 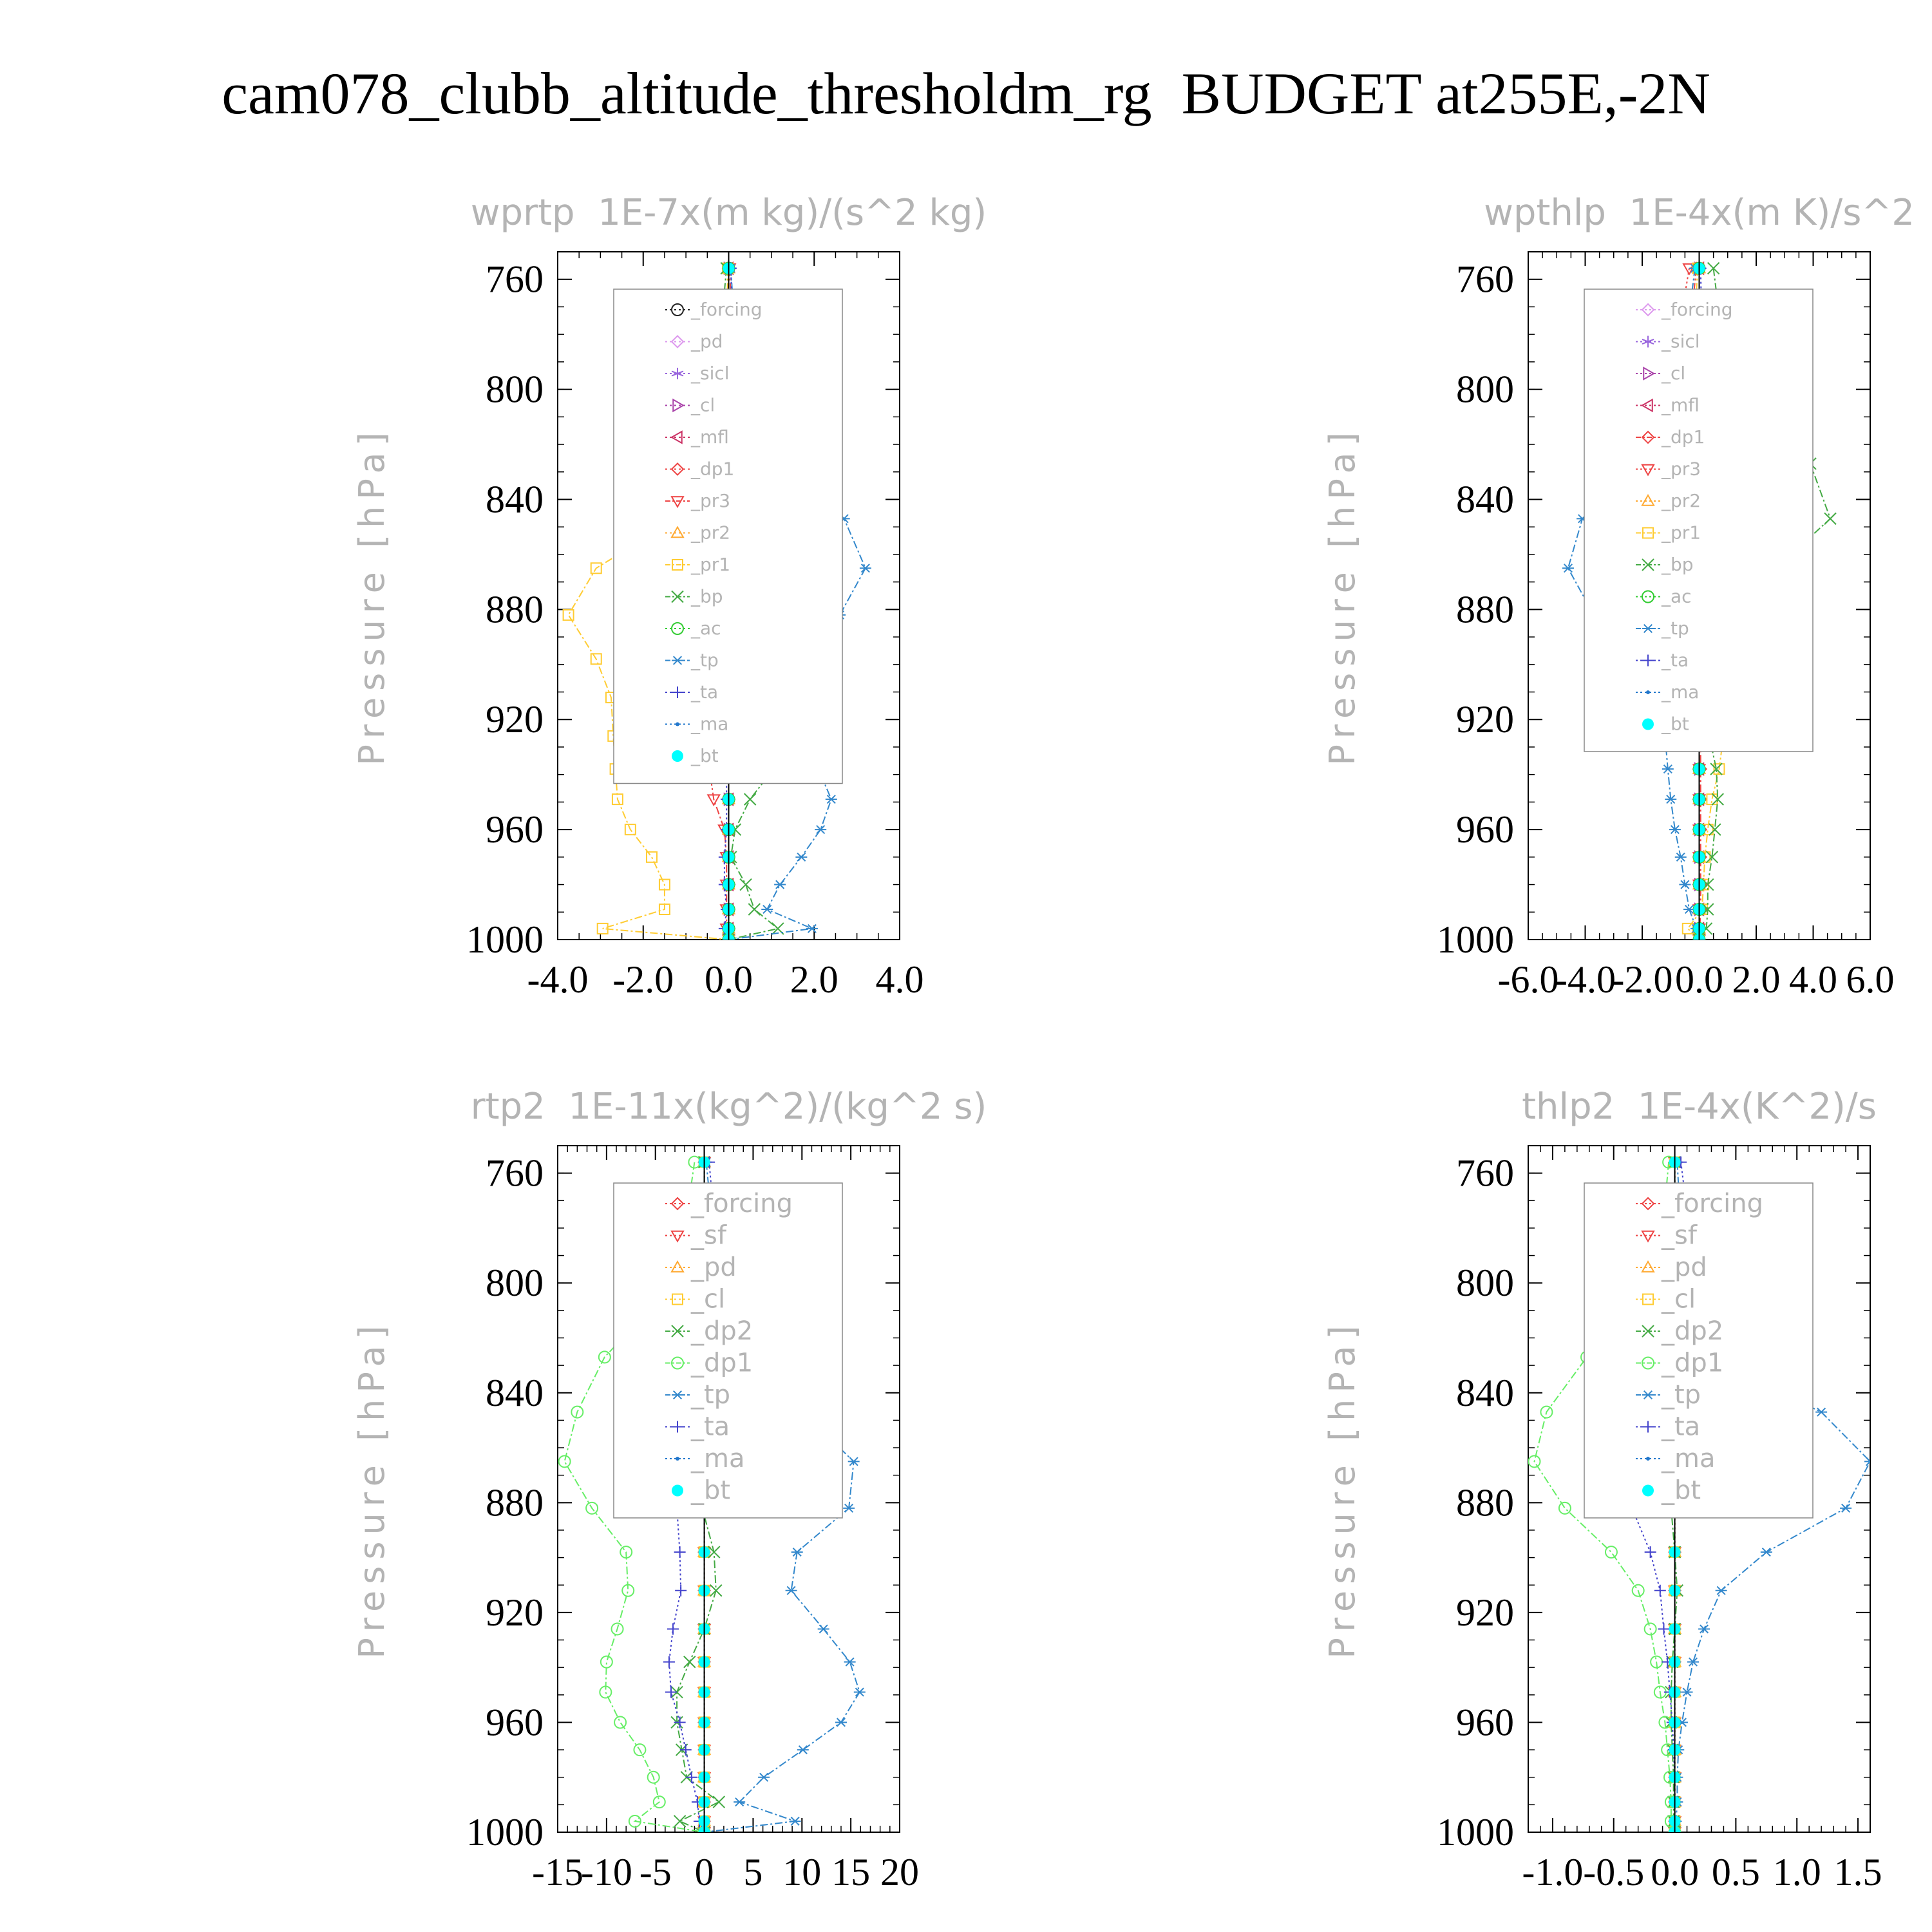 I want to click on legend-label: _pr3, so click(x=710, y=500).